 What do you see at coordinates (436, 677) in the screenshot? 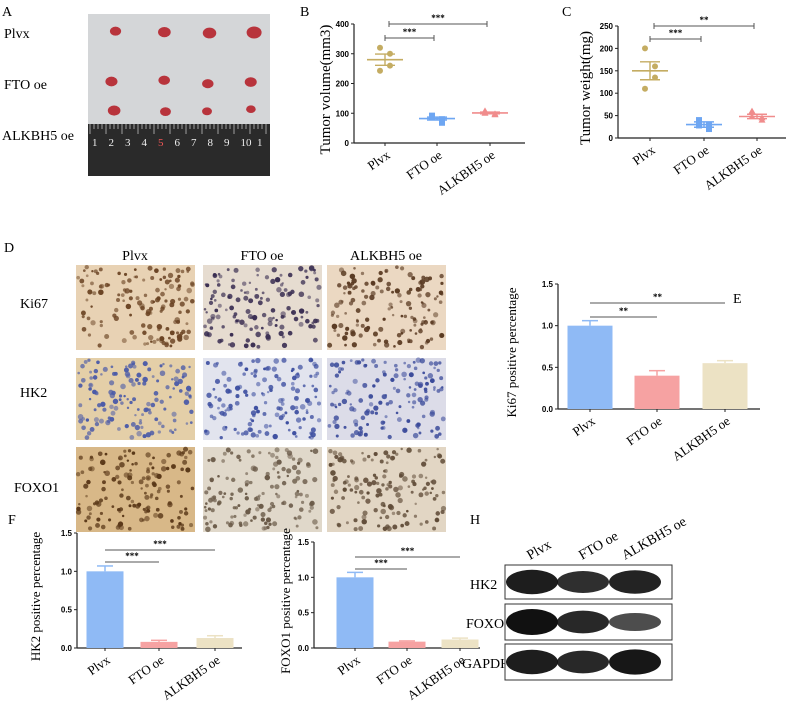
I see `x-tick-label: ALKBH5 oe` at bounding box center [436, 677].